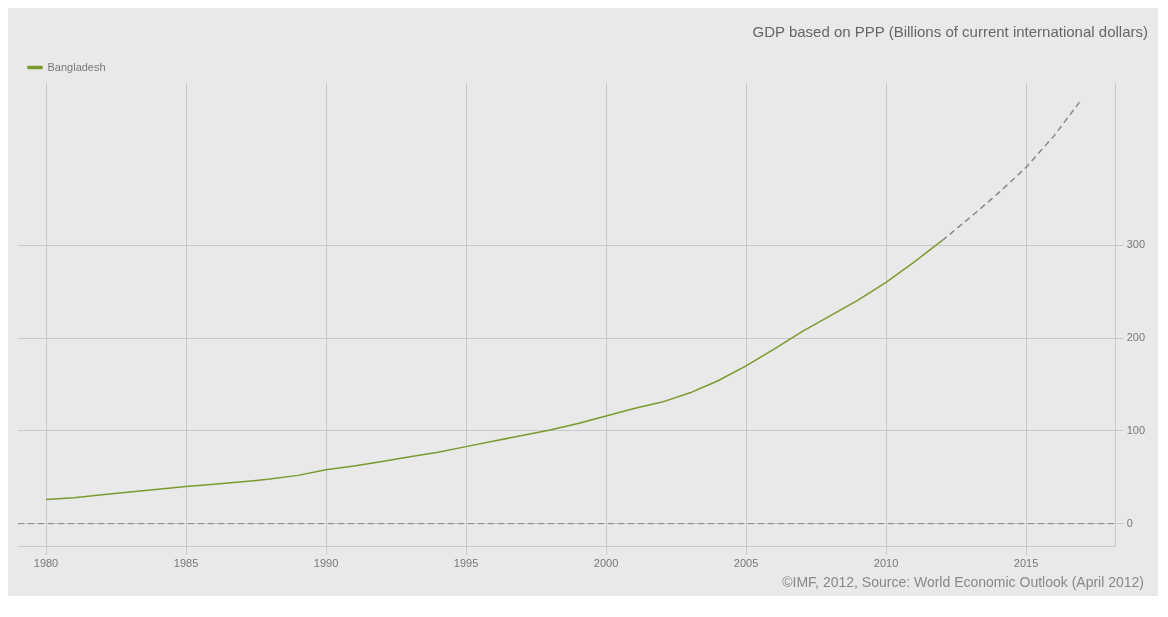 The width and height of the screenshot is (1168, 617). Describe the element at coordinates (963, 582) in the screenshot. I see `text: ©IMF, 2012, Source: World Economic Outlook (April 2012)` at that location.